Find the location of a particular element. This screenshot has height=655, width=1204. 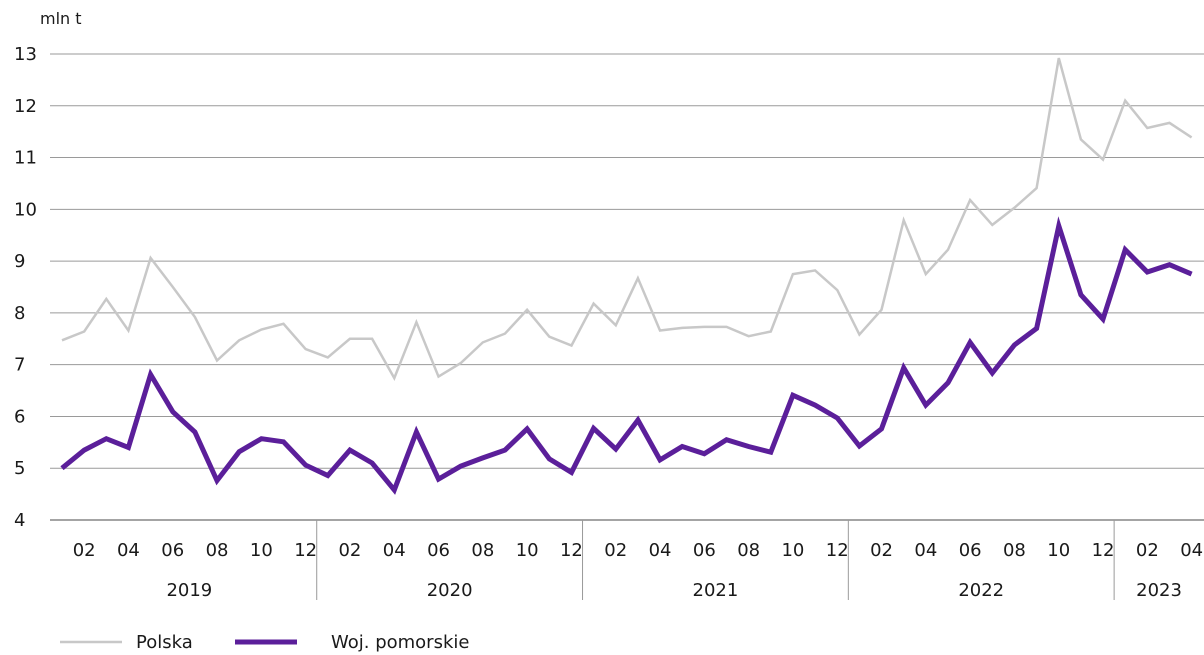

y-tick-label: 7 is located at coordinates (19, 365).